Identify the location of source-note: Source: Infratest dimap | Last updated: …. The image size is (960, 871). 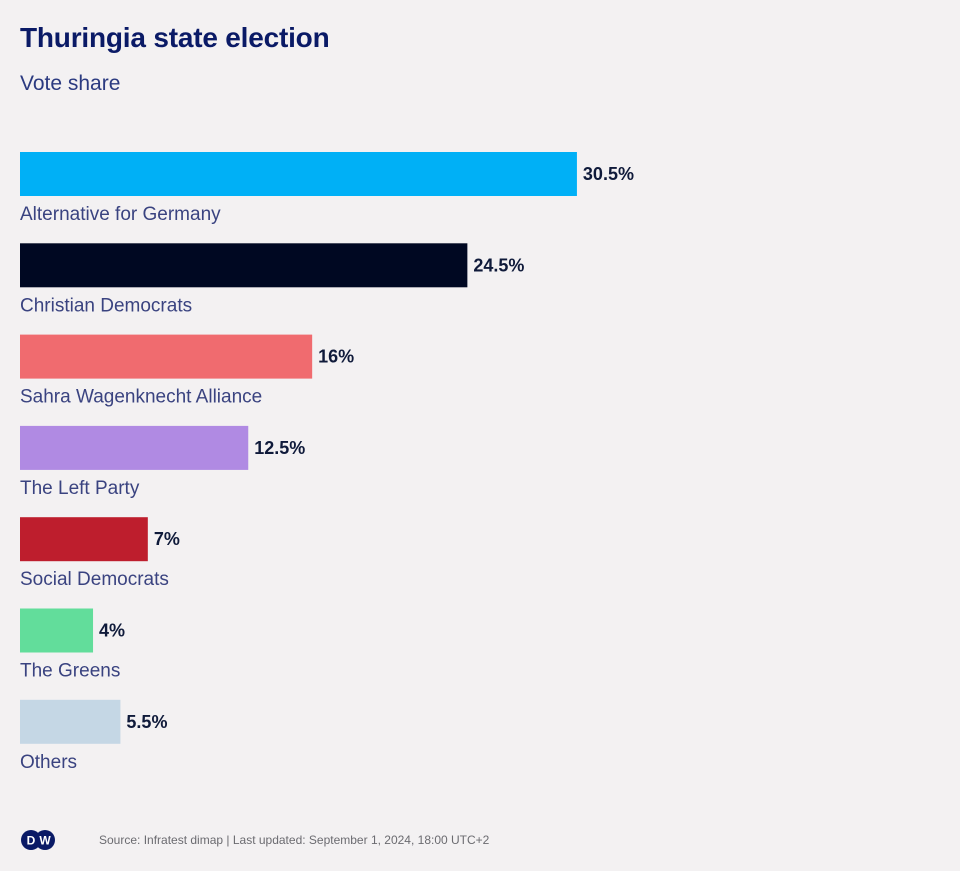
(294, 840).